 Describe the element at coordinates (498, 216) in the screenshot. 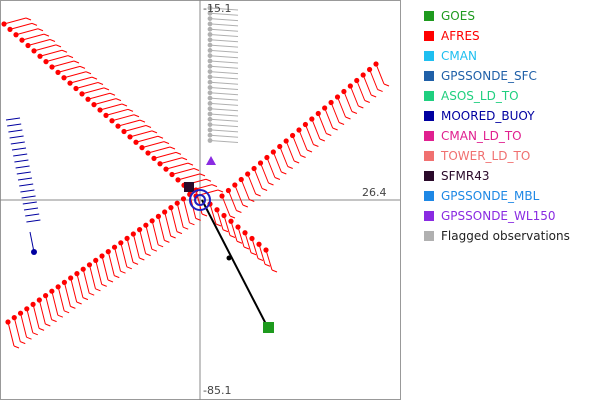

I see `legend-label: GPSSONDE_WL150` at that location.